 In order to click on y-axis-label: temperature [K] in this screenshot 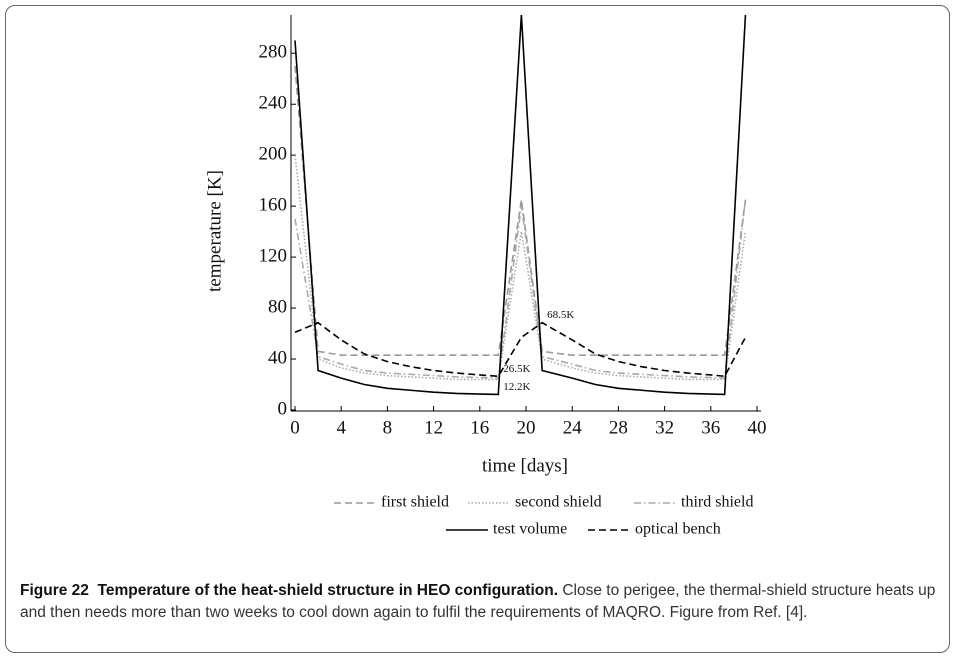, I will do `click(214, 231)`.